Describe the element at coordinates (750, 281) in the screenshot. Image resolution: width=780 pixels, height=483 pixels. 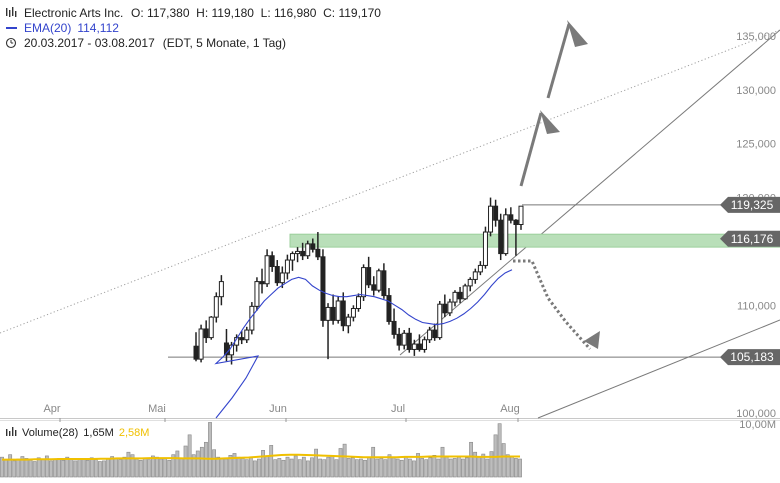
I see `price-tags: 119,325 116,176 105,183` at that location.